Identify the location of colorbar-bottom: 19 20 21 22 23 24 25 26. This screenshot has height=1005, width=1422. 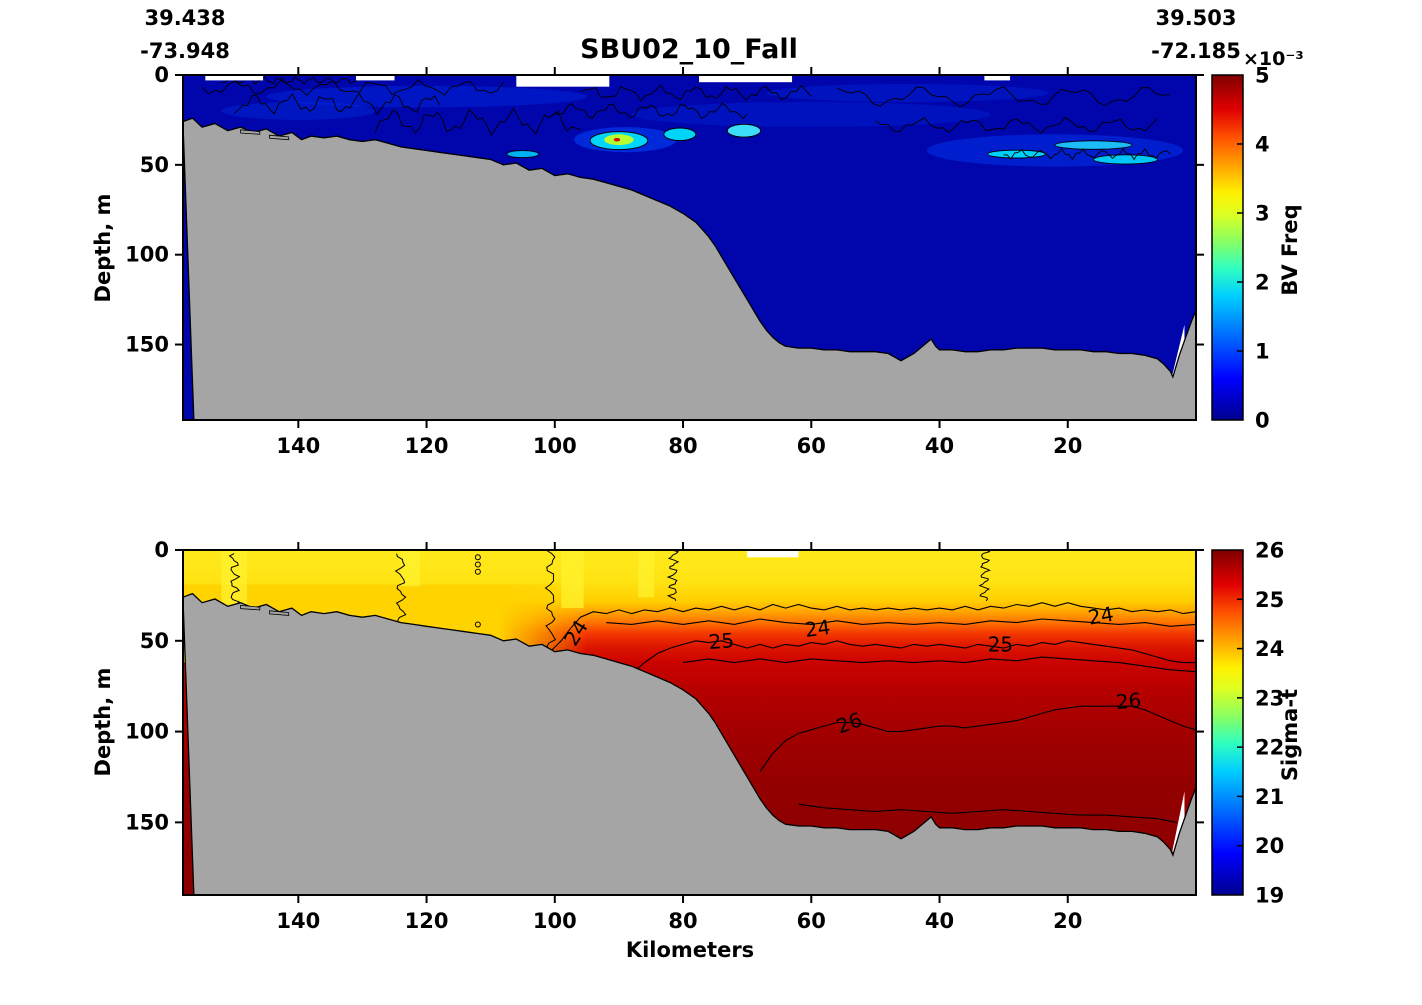
(1247, 723).